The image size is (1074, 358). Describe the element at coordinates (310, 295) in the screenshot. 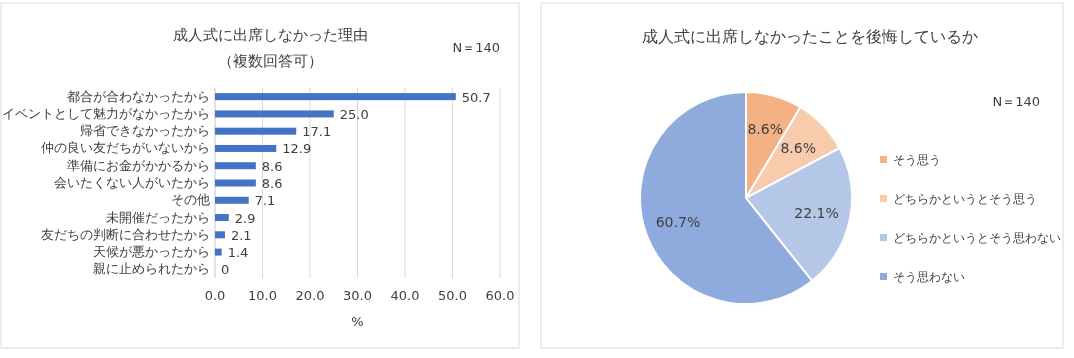

I see `x-tick-label: 20.0` at that location.